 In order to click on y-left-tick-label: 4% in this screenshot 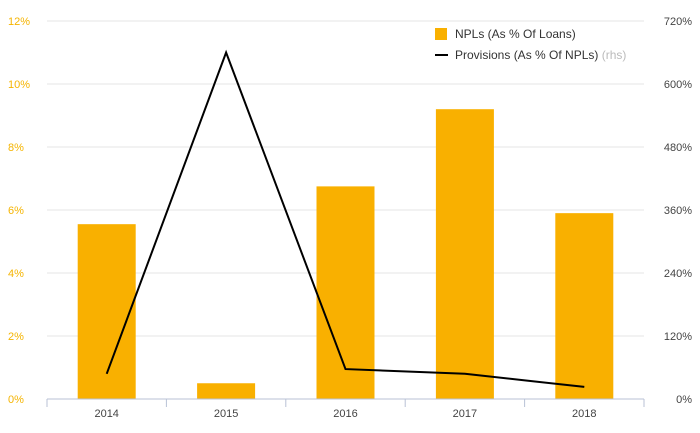, I will do `click(16, 274)`.